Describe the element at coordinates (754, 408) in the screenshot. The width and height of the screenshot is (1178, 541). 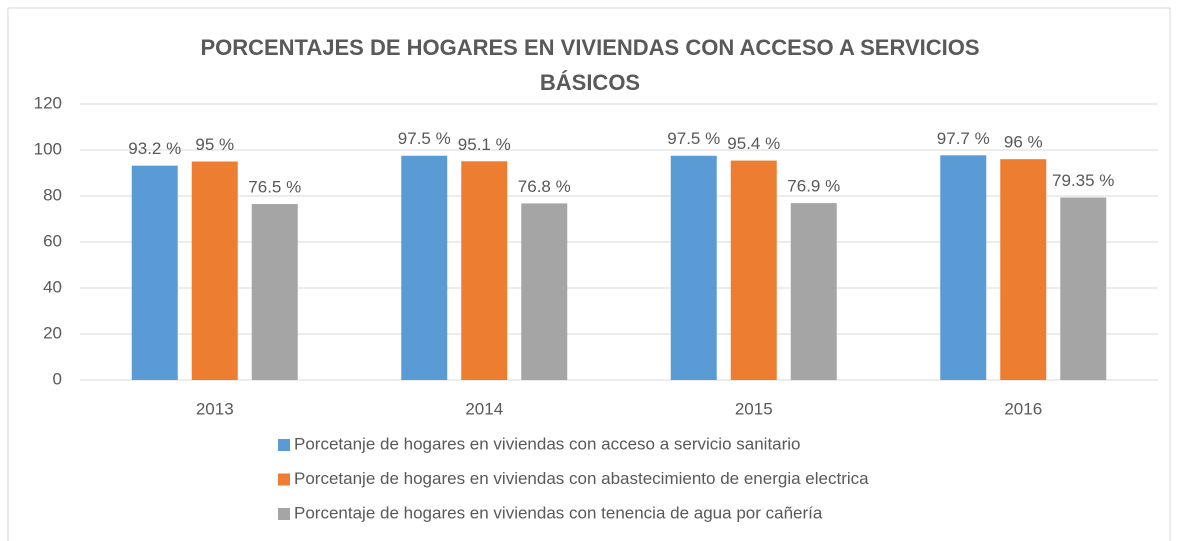
I see `x-tick-label: 2015` at that location.